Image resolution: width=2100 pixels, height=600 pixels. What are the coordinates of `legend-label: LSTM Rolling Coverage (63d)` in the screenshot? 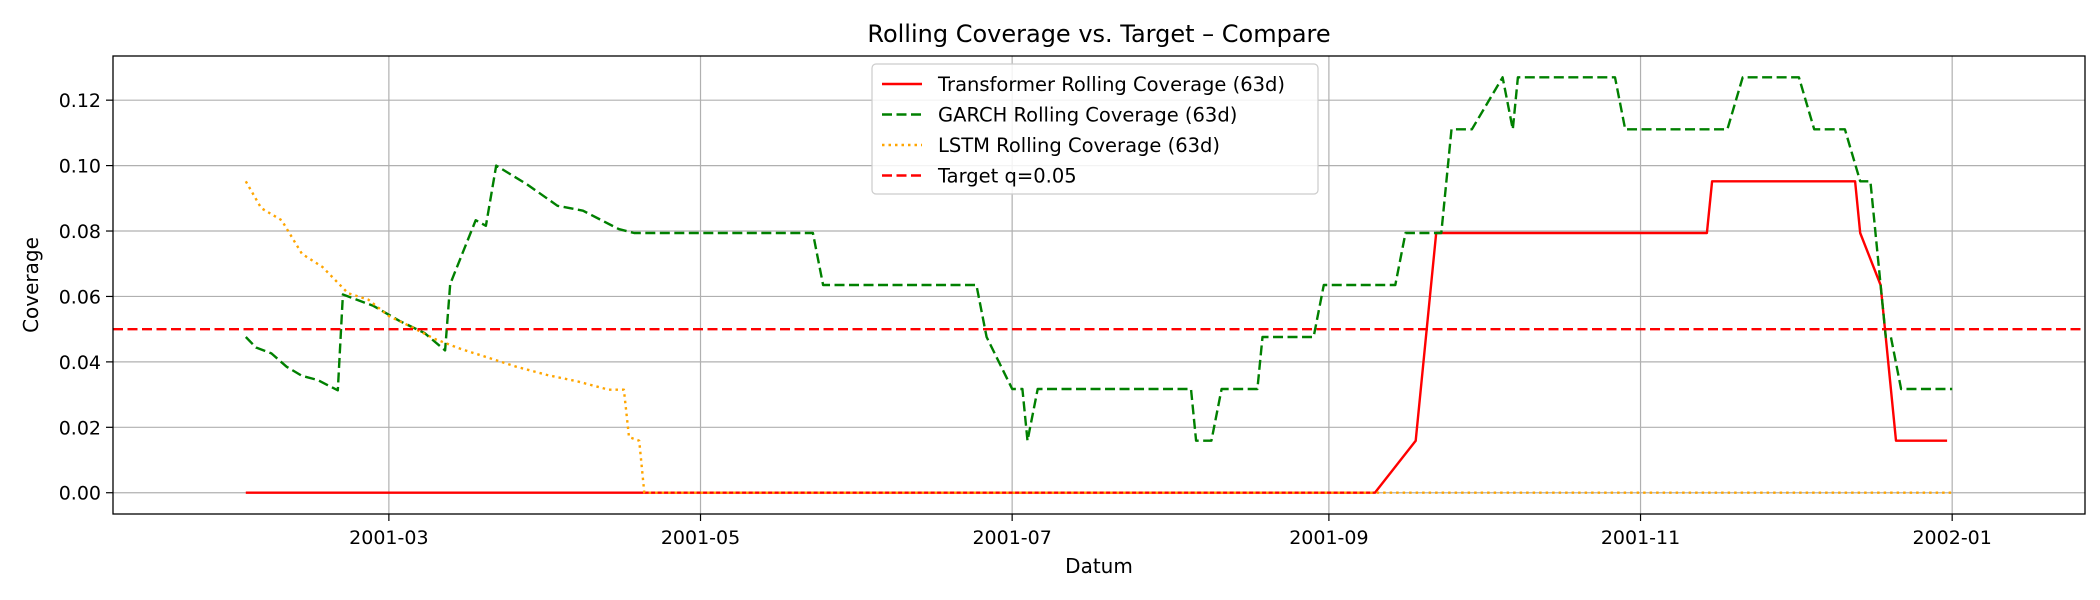 It's located at (1079, 145).